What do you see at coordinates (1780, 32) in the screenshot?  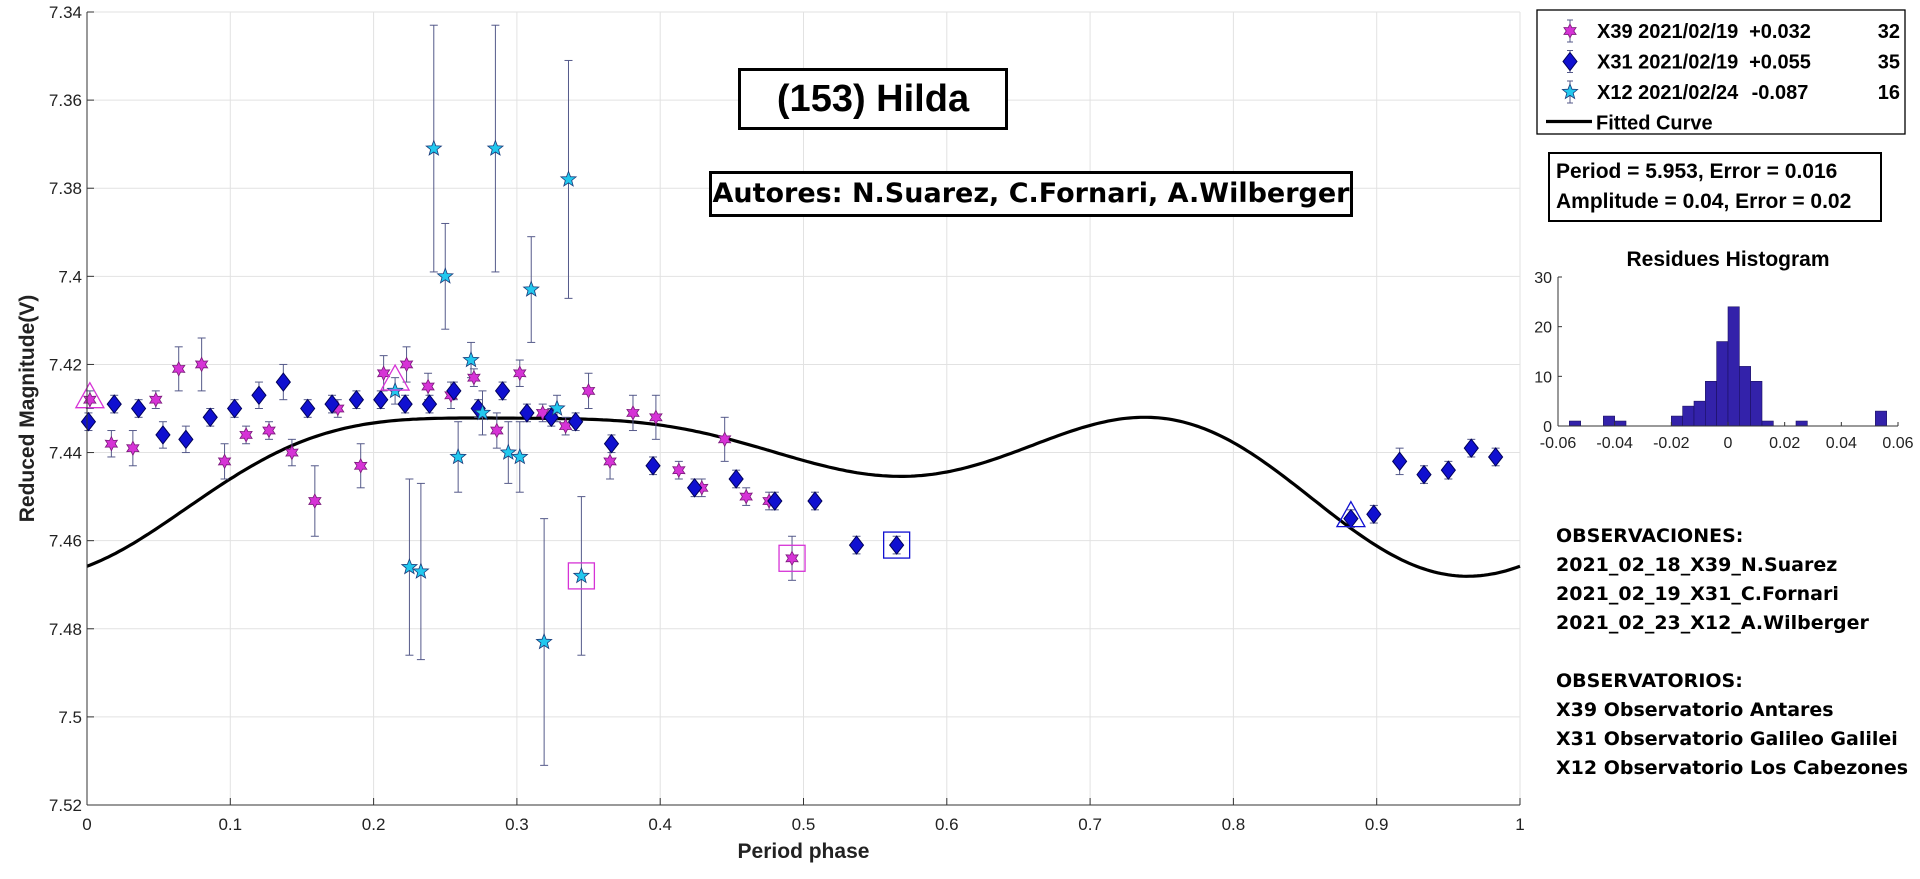 I see `legend-offset: +0.032` at bounding box center [1780, 32].